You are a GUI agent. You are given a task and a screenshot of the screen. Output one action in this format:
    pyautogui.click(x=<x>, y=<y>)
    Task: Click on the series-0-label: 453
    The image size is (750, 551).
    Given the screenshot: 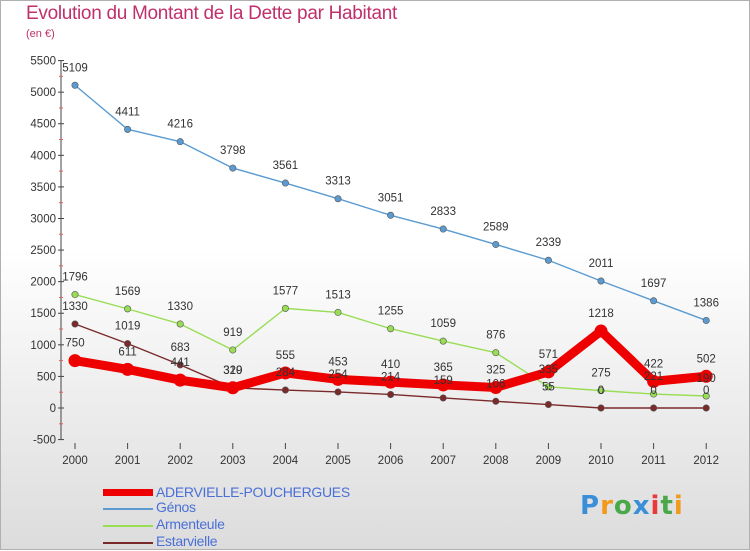 What is the action you would take?
    pyautogui.click(x=337, y=362)
    